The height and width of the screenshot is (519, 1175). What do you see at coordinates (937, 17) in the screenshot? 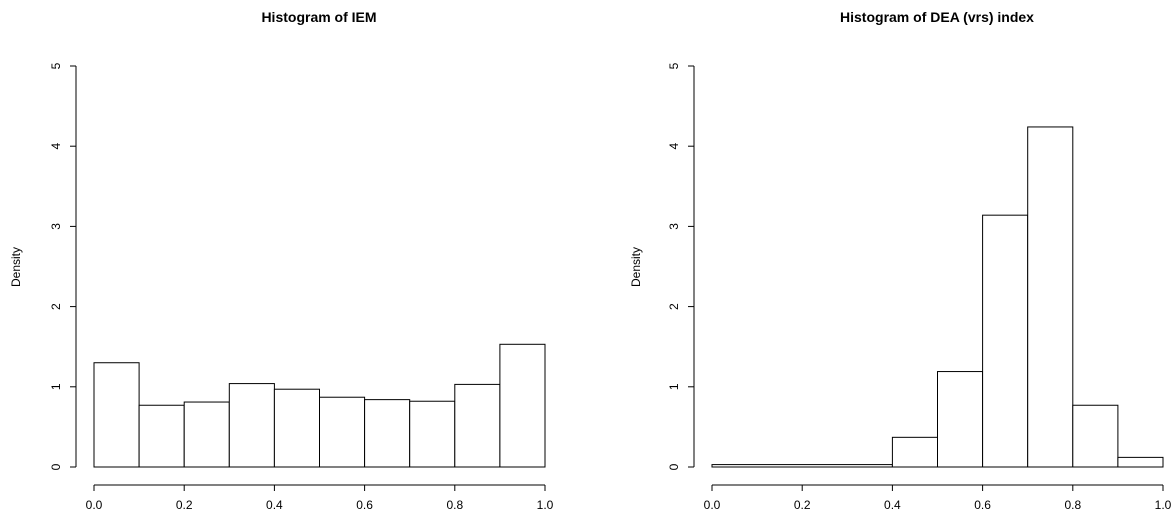
I see `chart-title: Histogram of DEA (vrs) index` at bounding box center [937, 17].